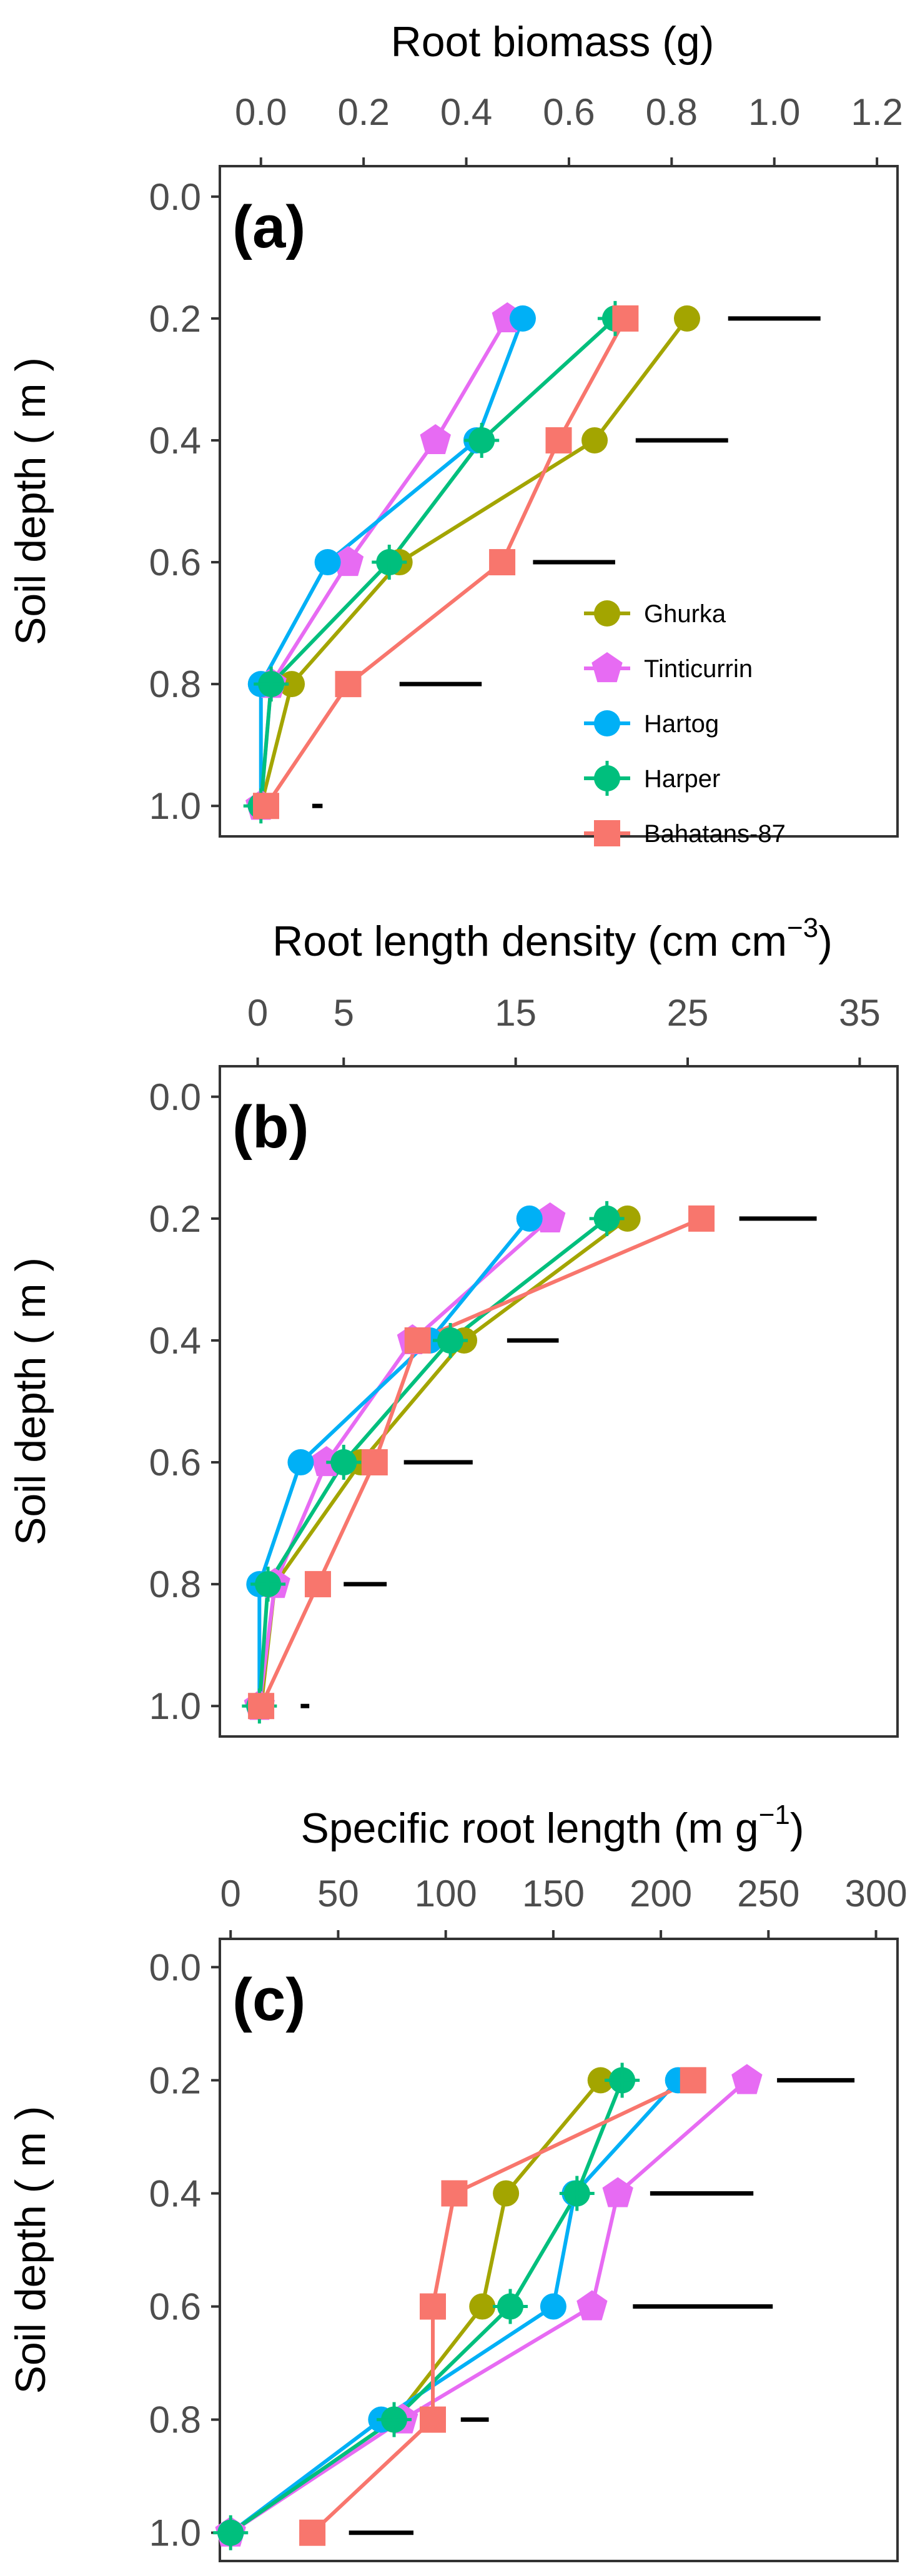 The image size is (920, 2576). Describe the element at coordinates (270, 1127) in the screenshot. I see `panel-label: (b)` at that location.